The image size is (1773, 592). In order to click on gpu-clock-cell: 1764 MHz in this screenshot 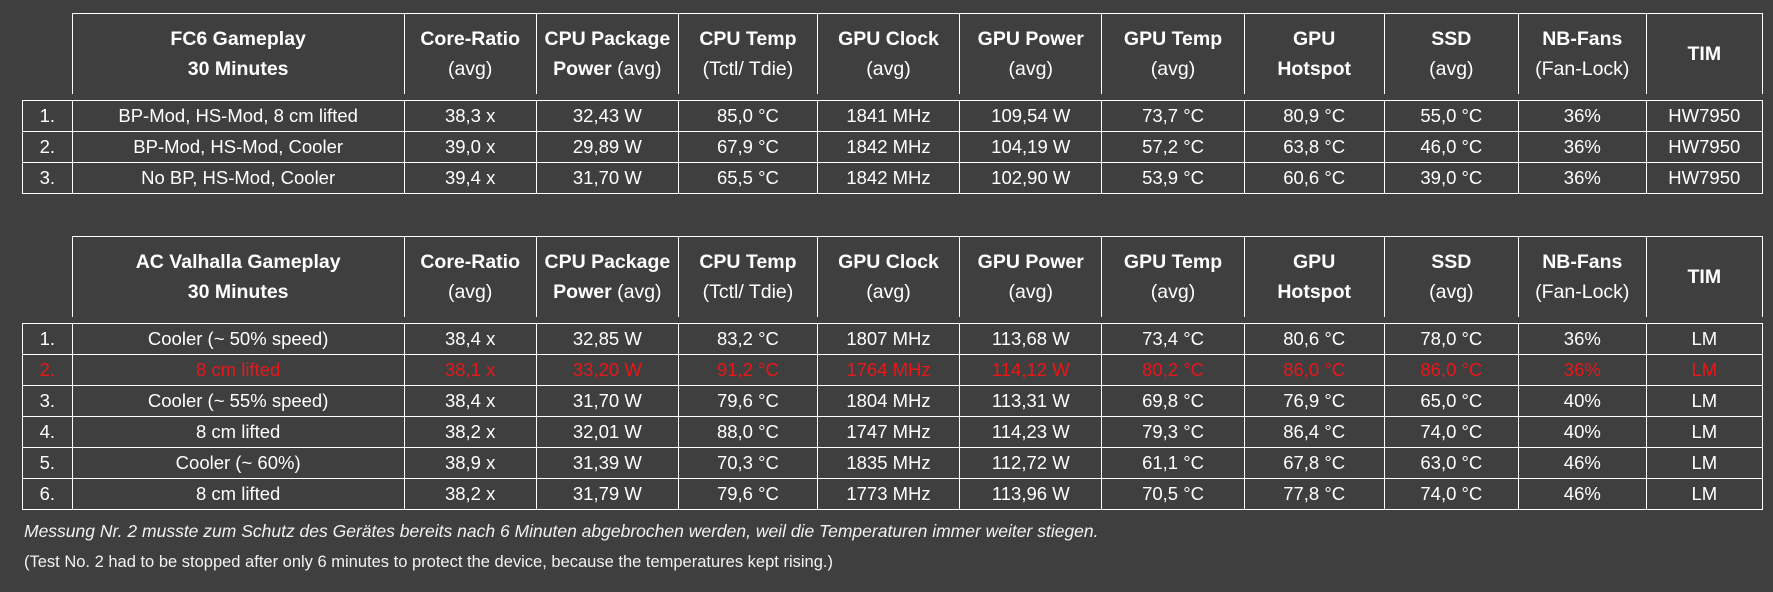, I will do `click(888, 370)`.